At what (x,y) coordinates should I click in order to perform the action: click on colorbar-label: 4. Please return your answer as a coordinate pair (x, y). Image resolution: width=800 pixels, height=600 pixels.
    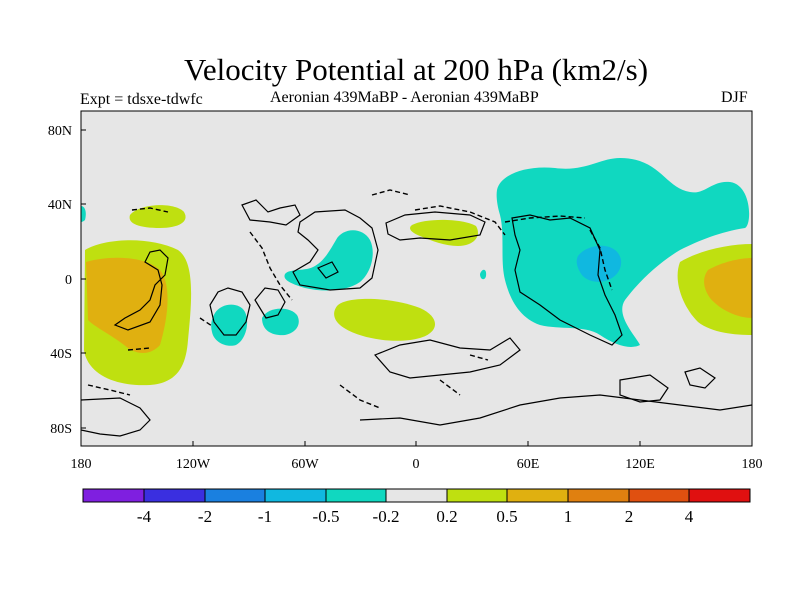
    Looking at the image, I should click on (689, 516).